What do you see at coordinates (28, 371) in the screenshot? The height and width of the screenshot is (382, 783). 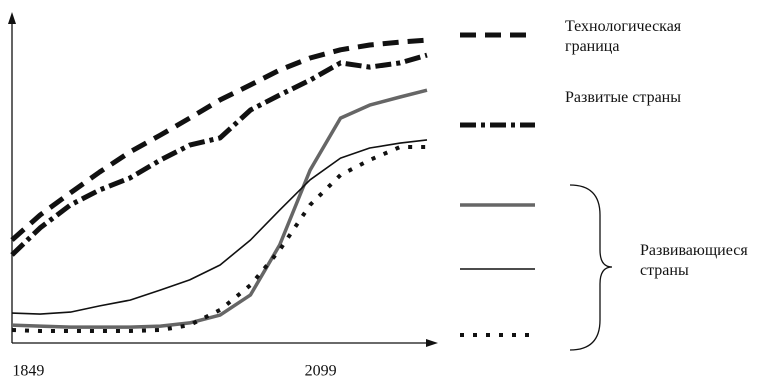 I see `x-tick-label: 1849` at bounding box center [28, 371].